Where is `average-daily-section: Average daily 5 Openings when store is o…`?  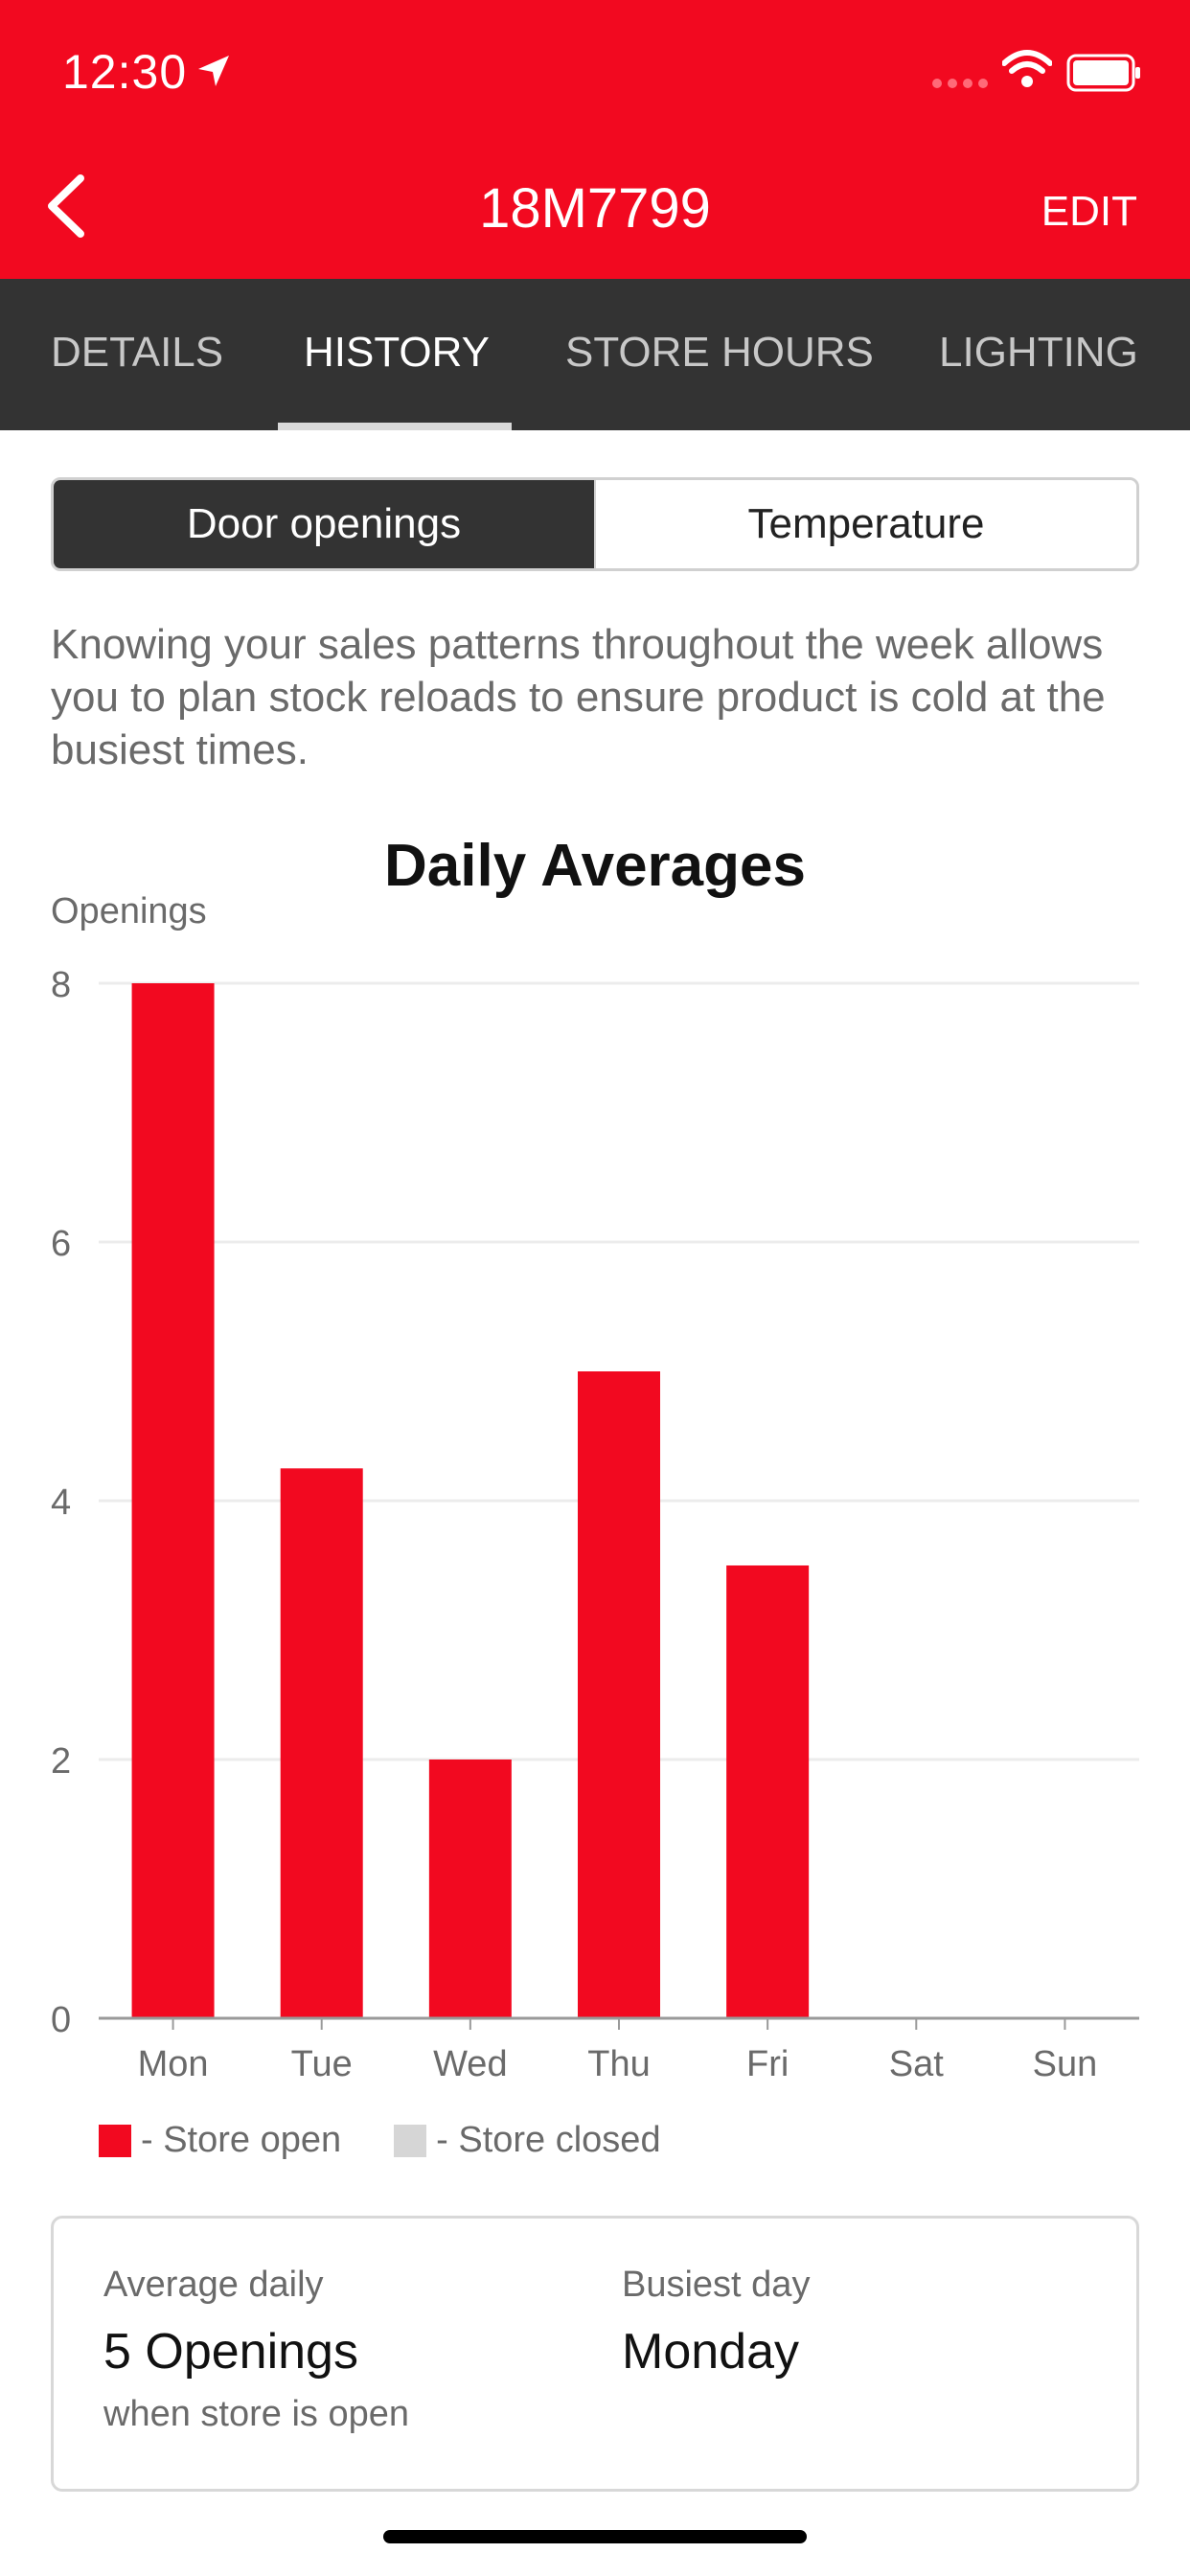 average-daily-section: Average daily 5 Openings when store is o… is located at coordinates (256, 2350).